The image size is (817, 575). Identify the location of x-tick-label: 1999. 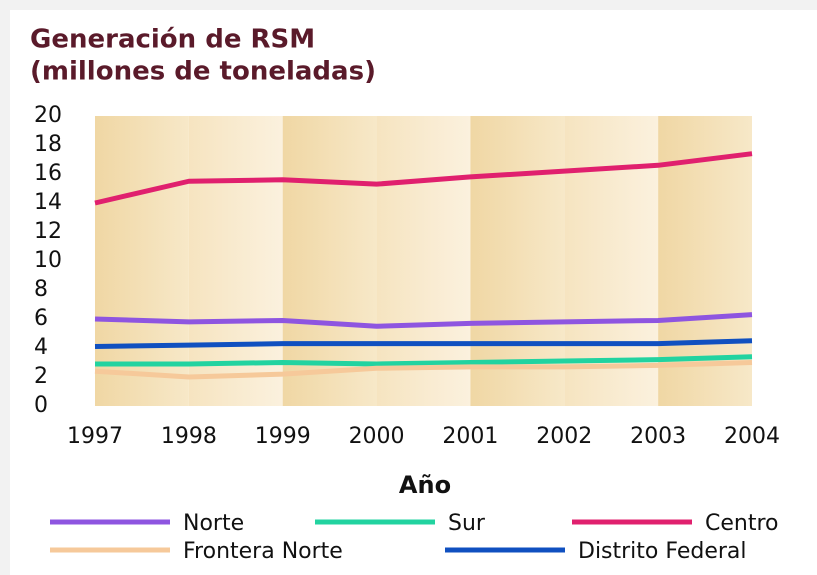
(283, 436).